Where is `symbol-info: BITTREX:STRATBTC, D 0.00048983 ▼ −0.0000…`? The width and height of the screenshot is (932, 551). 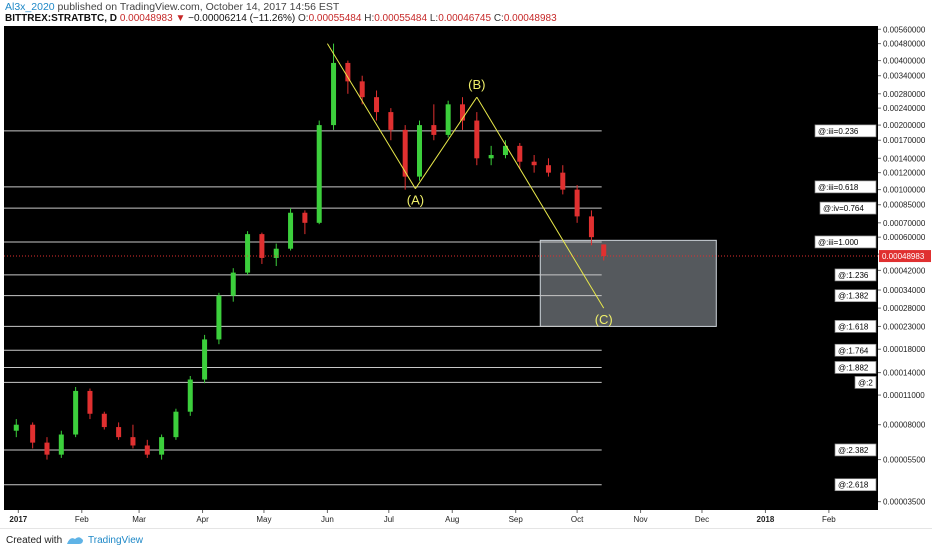 symbol-info: BITTREX:STRATBTC, D 0.00048983 ▼ −0.0000… is located at coordinates (281, 18).